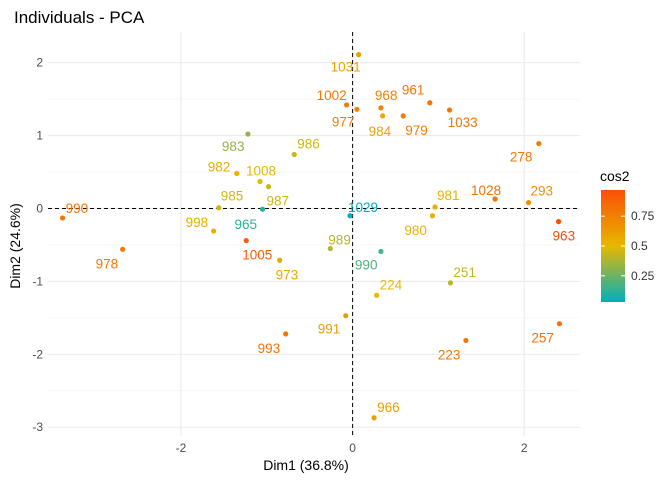 The image size is (672, 480). Describe the element at coordinates (269, 348) in the screenshot. I see `point-label: 993` at that location.